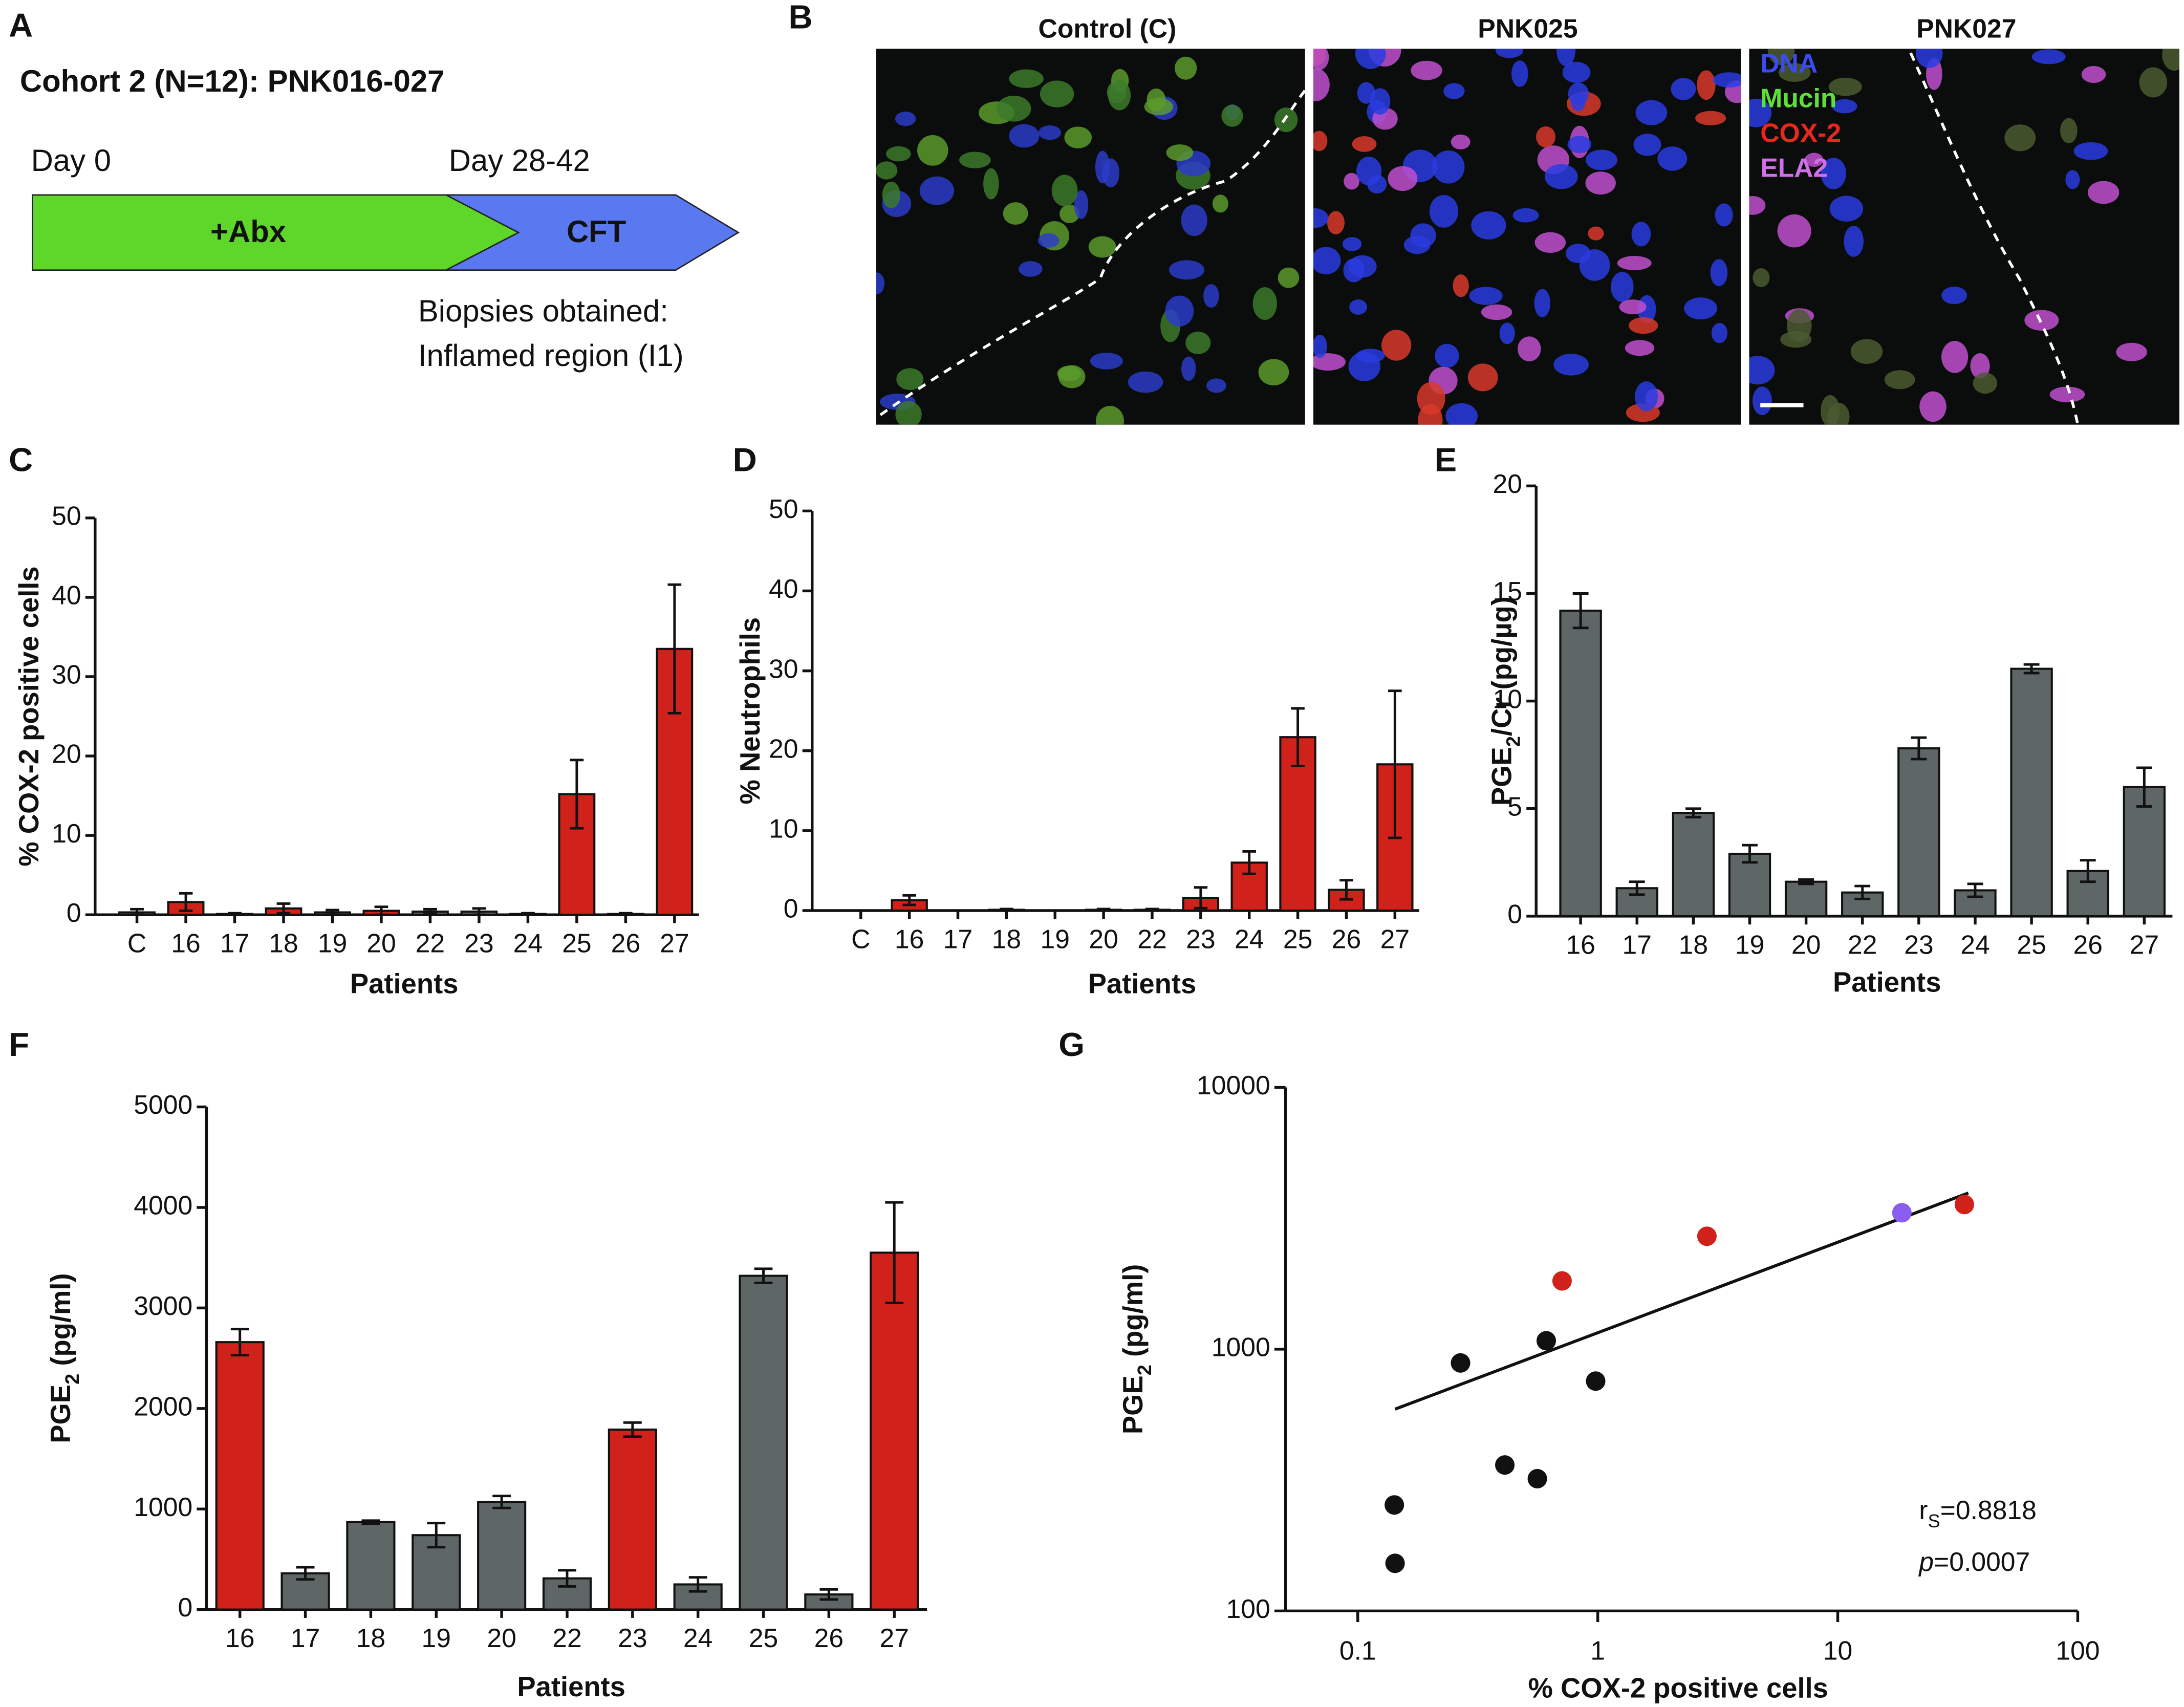  Describe the element at coordinates (61, 1323) in the screenshot. I see `label-part: (pg/ml)` at that location.